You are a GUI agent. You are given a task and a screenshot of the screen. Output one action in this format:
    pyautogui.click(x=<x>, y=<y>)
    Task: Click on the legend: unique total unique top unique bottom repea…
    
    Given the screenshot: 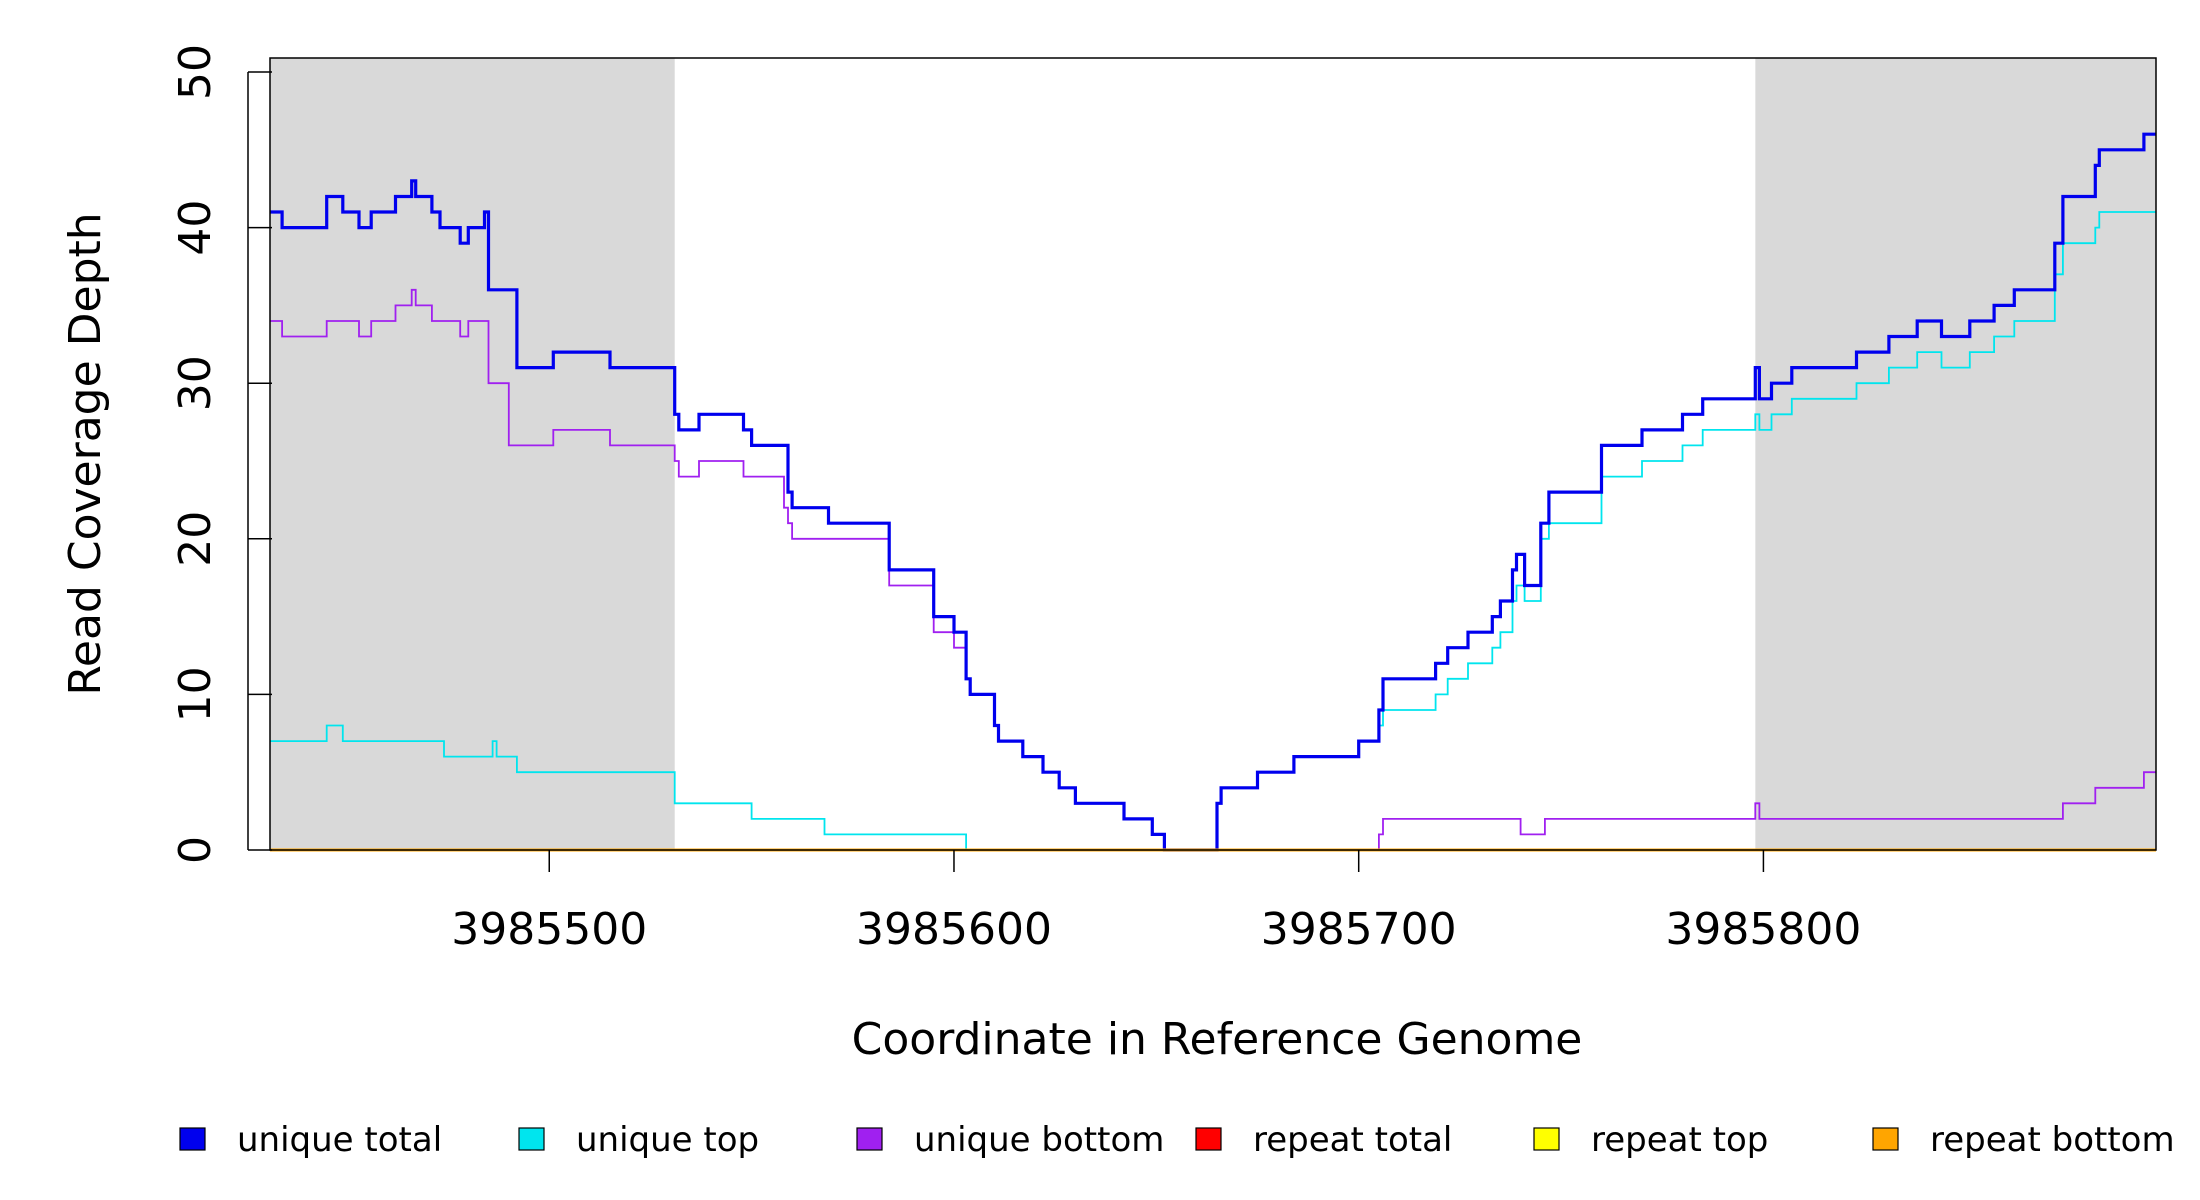 What is the action you would take?
    pyautogui.click(x=1177, y=1140)
    